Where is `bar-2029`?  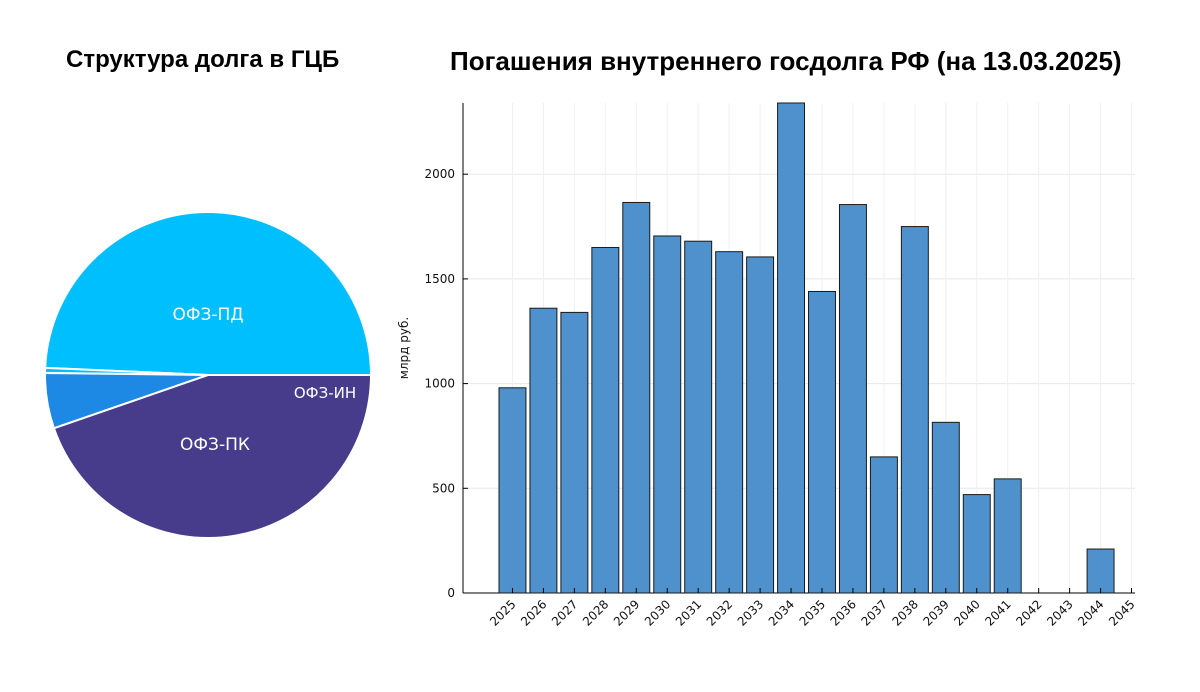
bar-2029 is located at coordinates (636, 397).